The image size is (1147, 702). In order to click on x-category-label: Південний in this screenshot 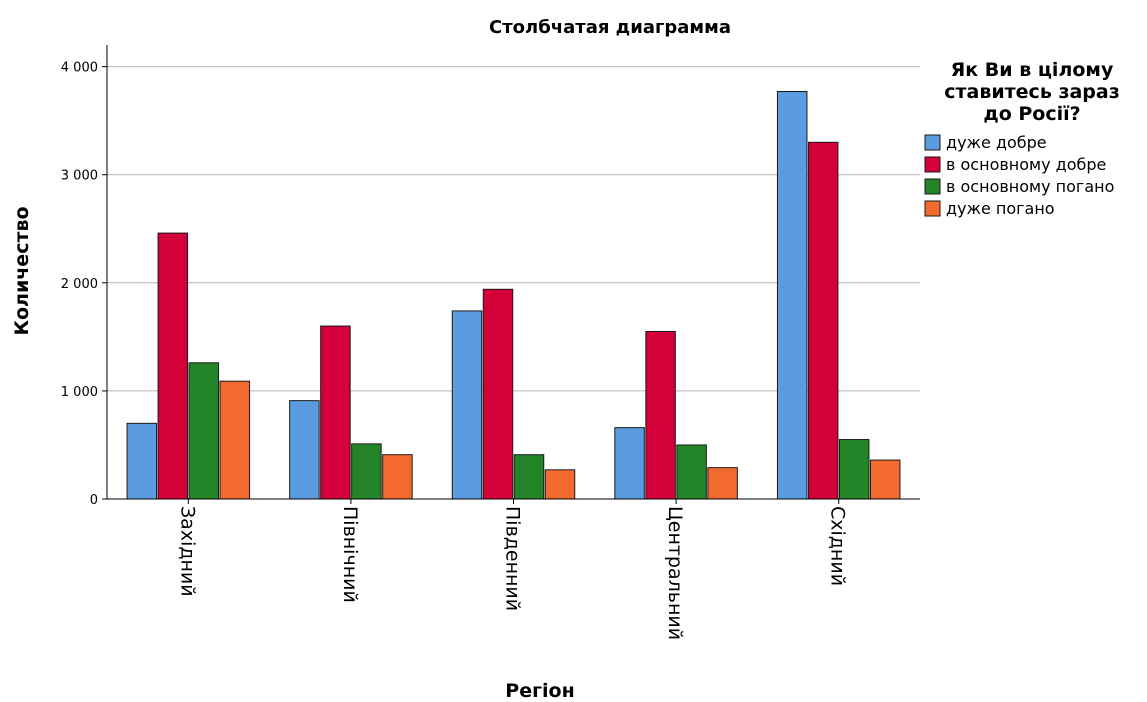, I will do `click(513, 558)`.